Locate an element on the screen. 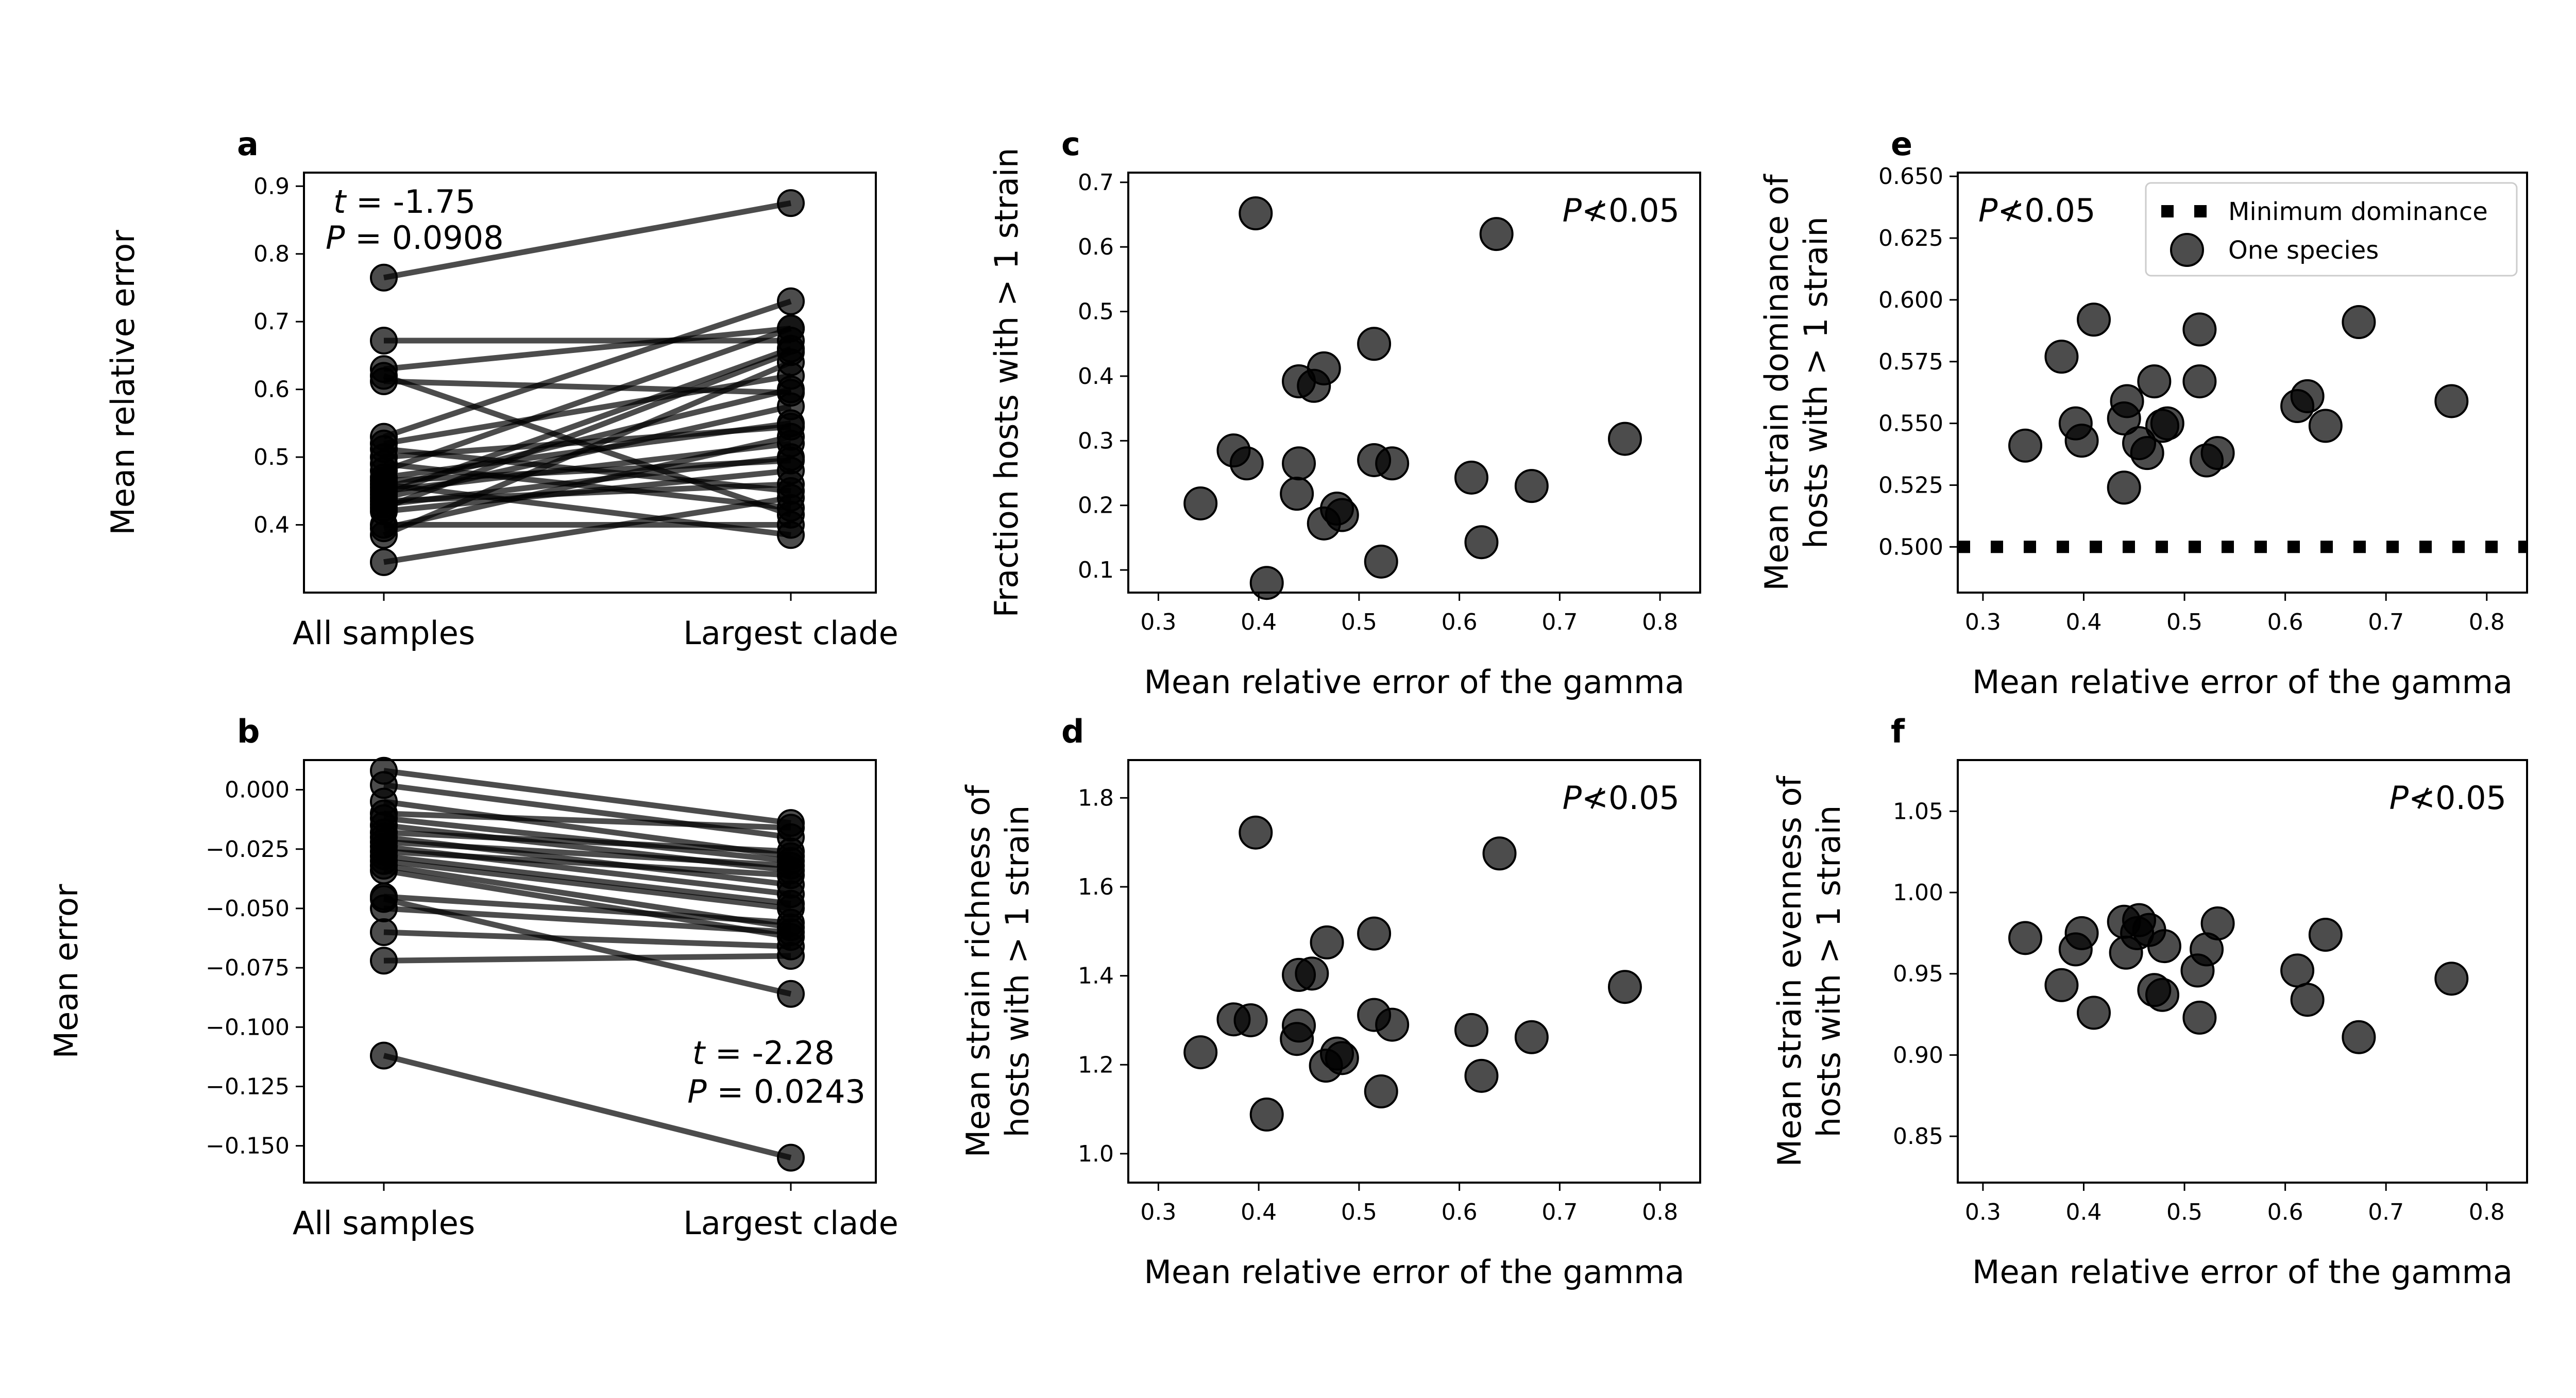  panel-e-ytick-label: 0.575 is located at coordinates (1910, 362).